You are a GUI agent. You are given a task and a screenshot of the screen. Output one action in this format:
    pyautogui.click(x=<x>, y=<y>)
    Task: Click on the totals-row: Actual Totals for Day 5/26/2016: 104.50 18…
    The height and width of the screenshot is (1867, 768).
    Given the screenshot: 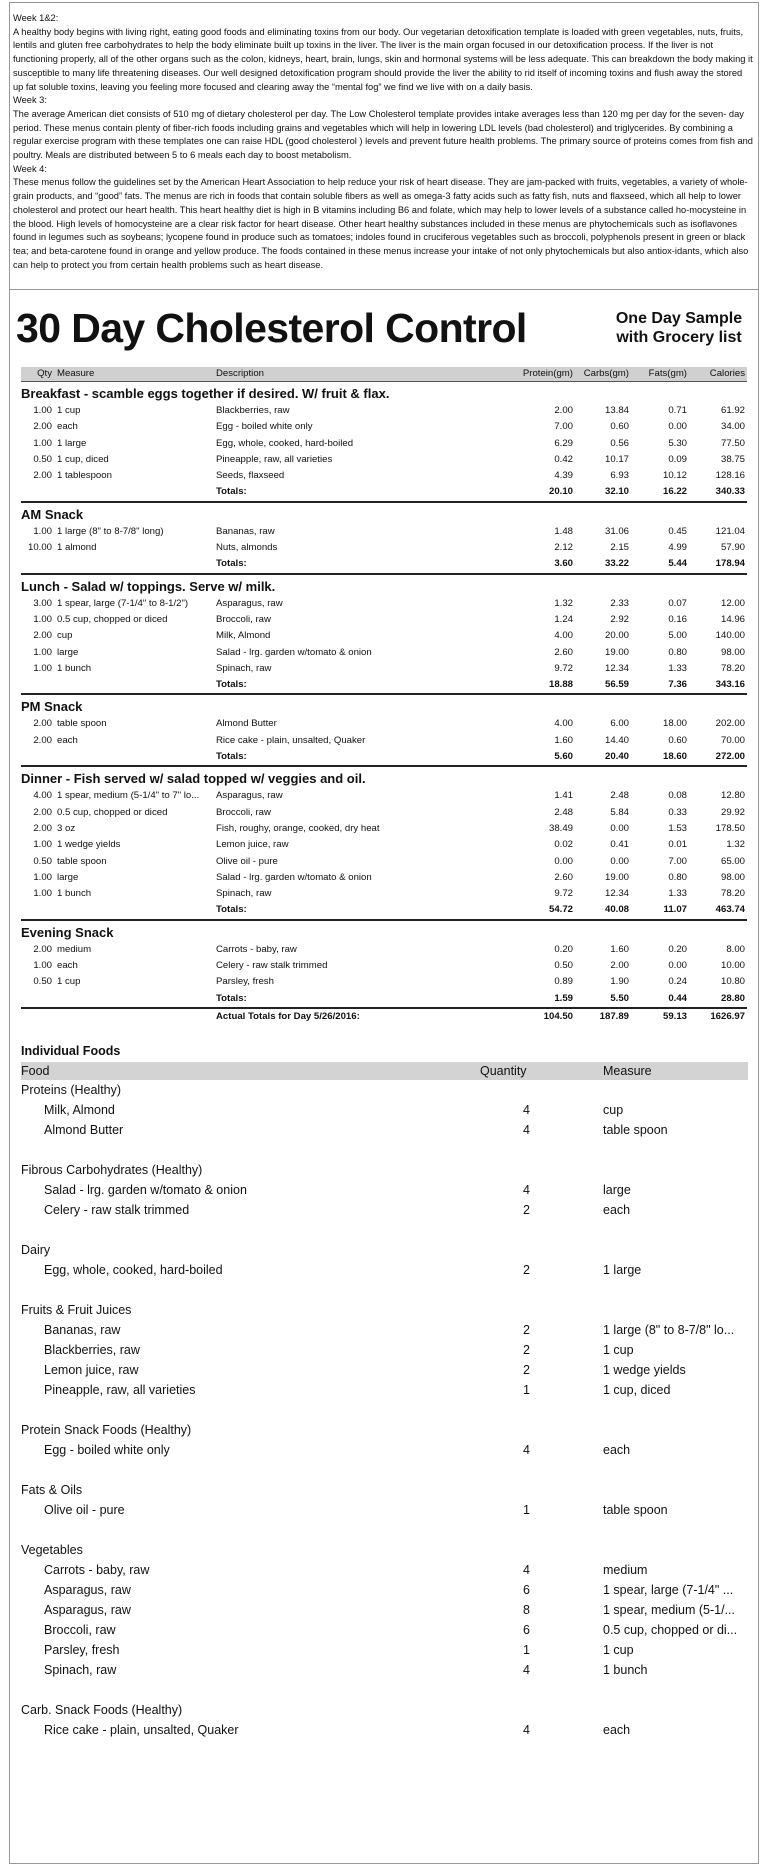 What is the action you would take?
    pyautogui.click(x=384, y=1017)
    